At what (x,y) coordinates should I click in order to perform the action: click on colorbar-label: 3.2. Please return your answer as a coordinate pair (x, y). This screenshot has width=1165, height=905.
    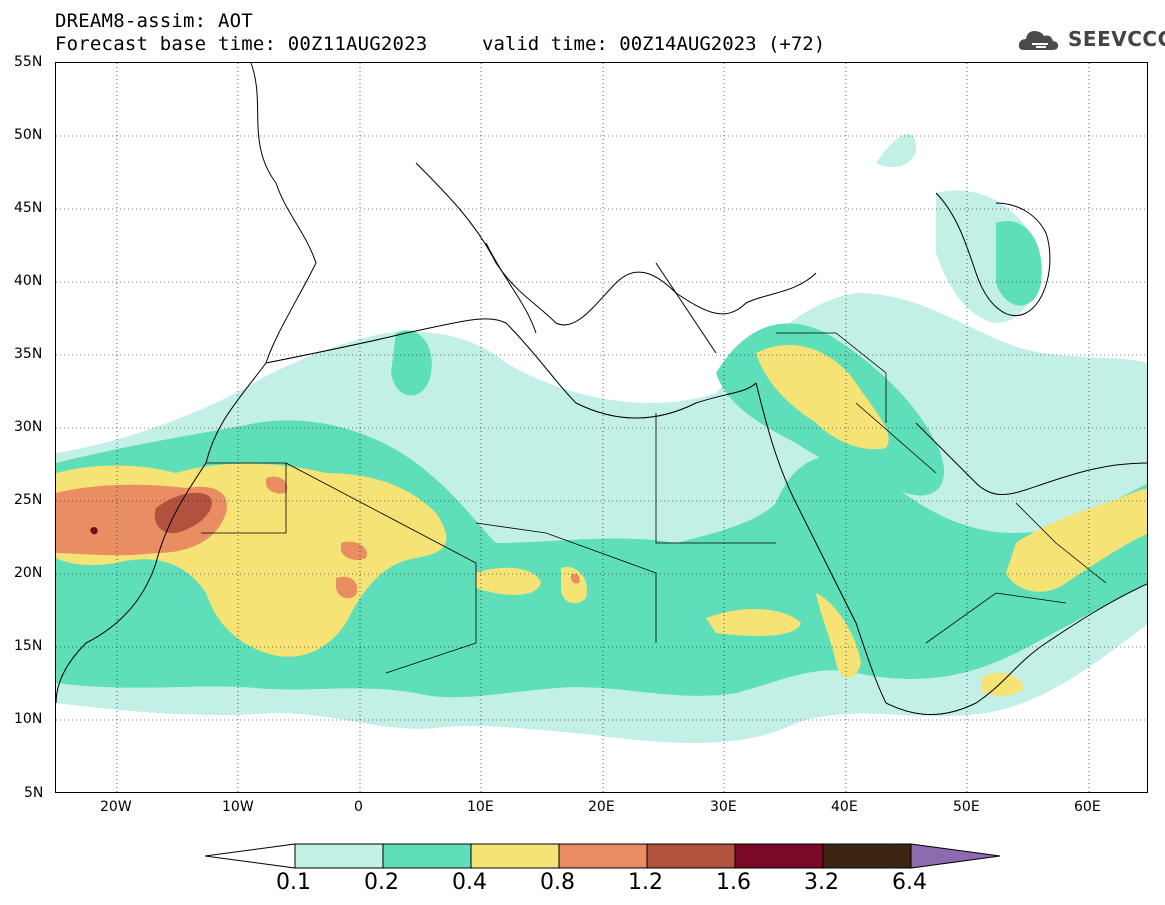
    Looking at the image, I should click on (821, 882).